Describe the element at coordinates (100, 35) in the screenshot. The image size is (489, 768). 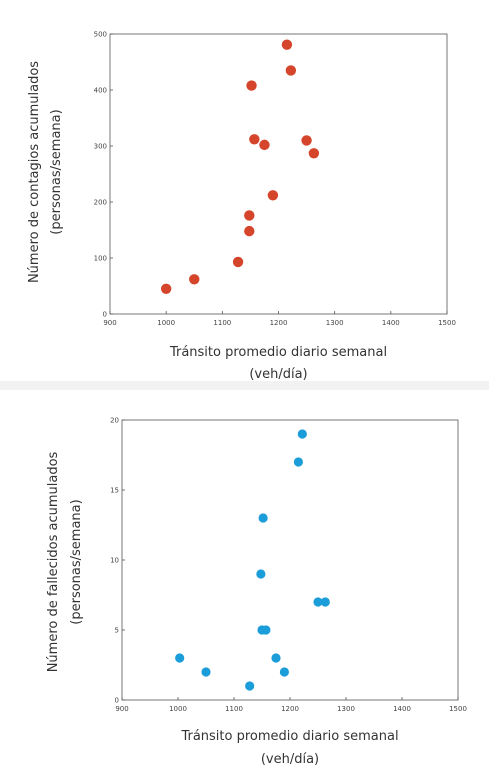
I see `y-tick-label: 500` at that location.